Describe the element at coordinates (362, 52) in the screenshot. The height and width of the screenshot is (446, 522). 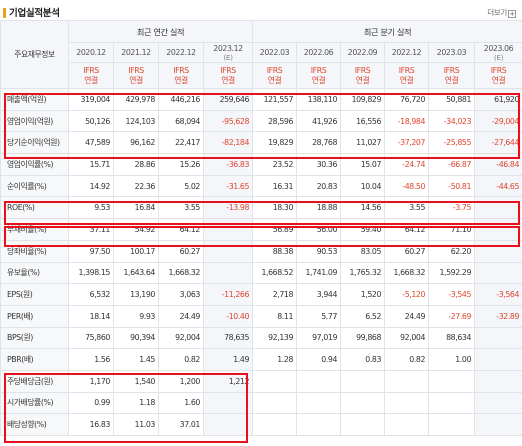
I see `period-label: 2022.09` at that location.